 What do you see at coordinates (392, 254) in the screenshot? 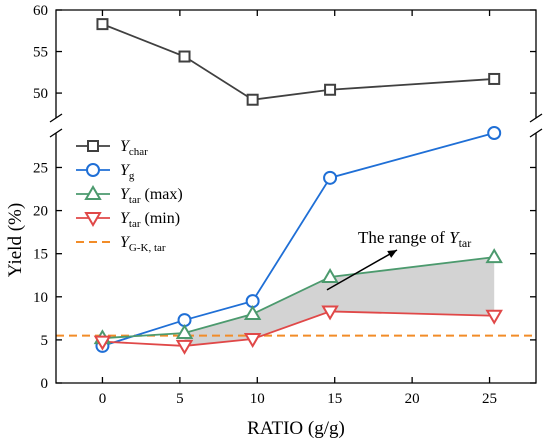
I see `annotation-arrow-head` at bounding box center [392, 254].